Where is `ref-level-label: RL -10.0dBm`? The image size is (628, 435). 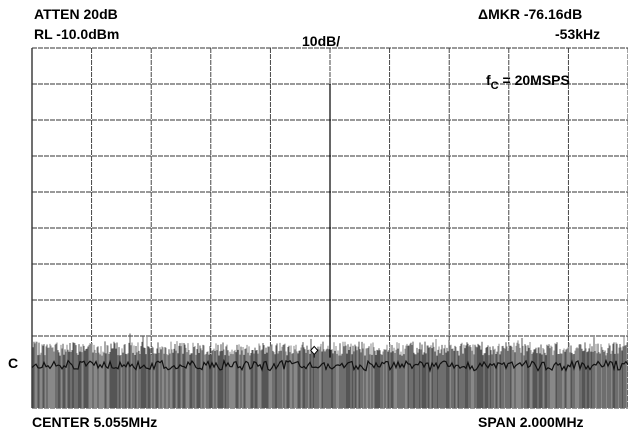
ref-level-label: RL -10.0dBm is located at coordinates (77, 34).